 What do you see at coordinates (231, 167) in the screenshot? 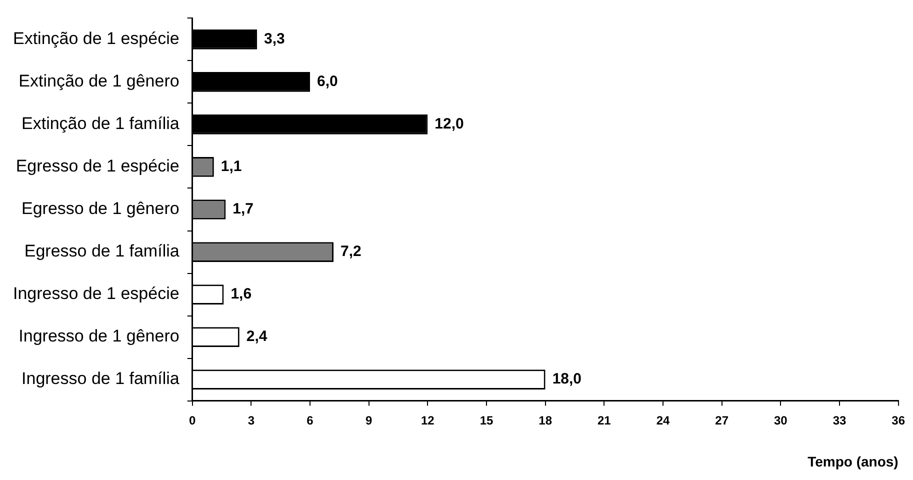
I see `data-label: 1,1` at bounding box center [231, 167].